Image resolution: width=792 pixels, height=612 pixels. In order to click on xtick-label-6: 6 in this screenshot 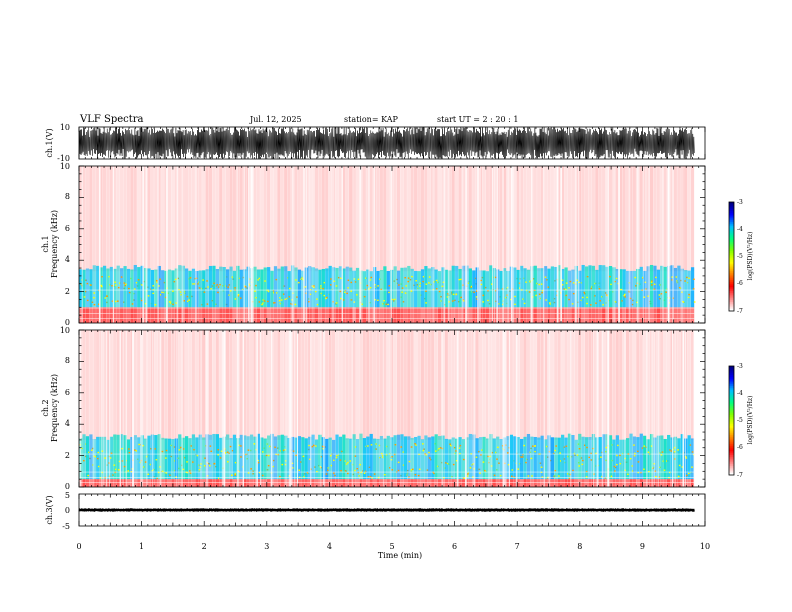, I will do `click(454, 546)`.